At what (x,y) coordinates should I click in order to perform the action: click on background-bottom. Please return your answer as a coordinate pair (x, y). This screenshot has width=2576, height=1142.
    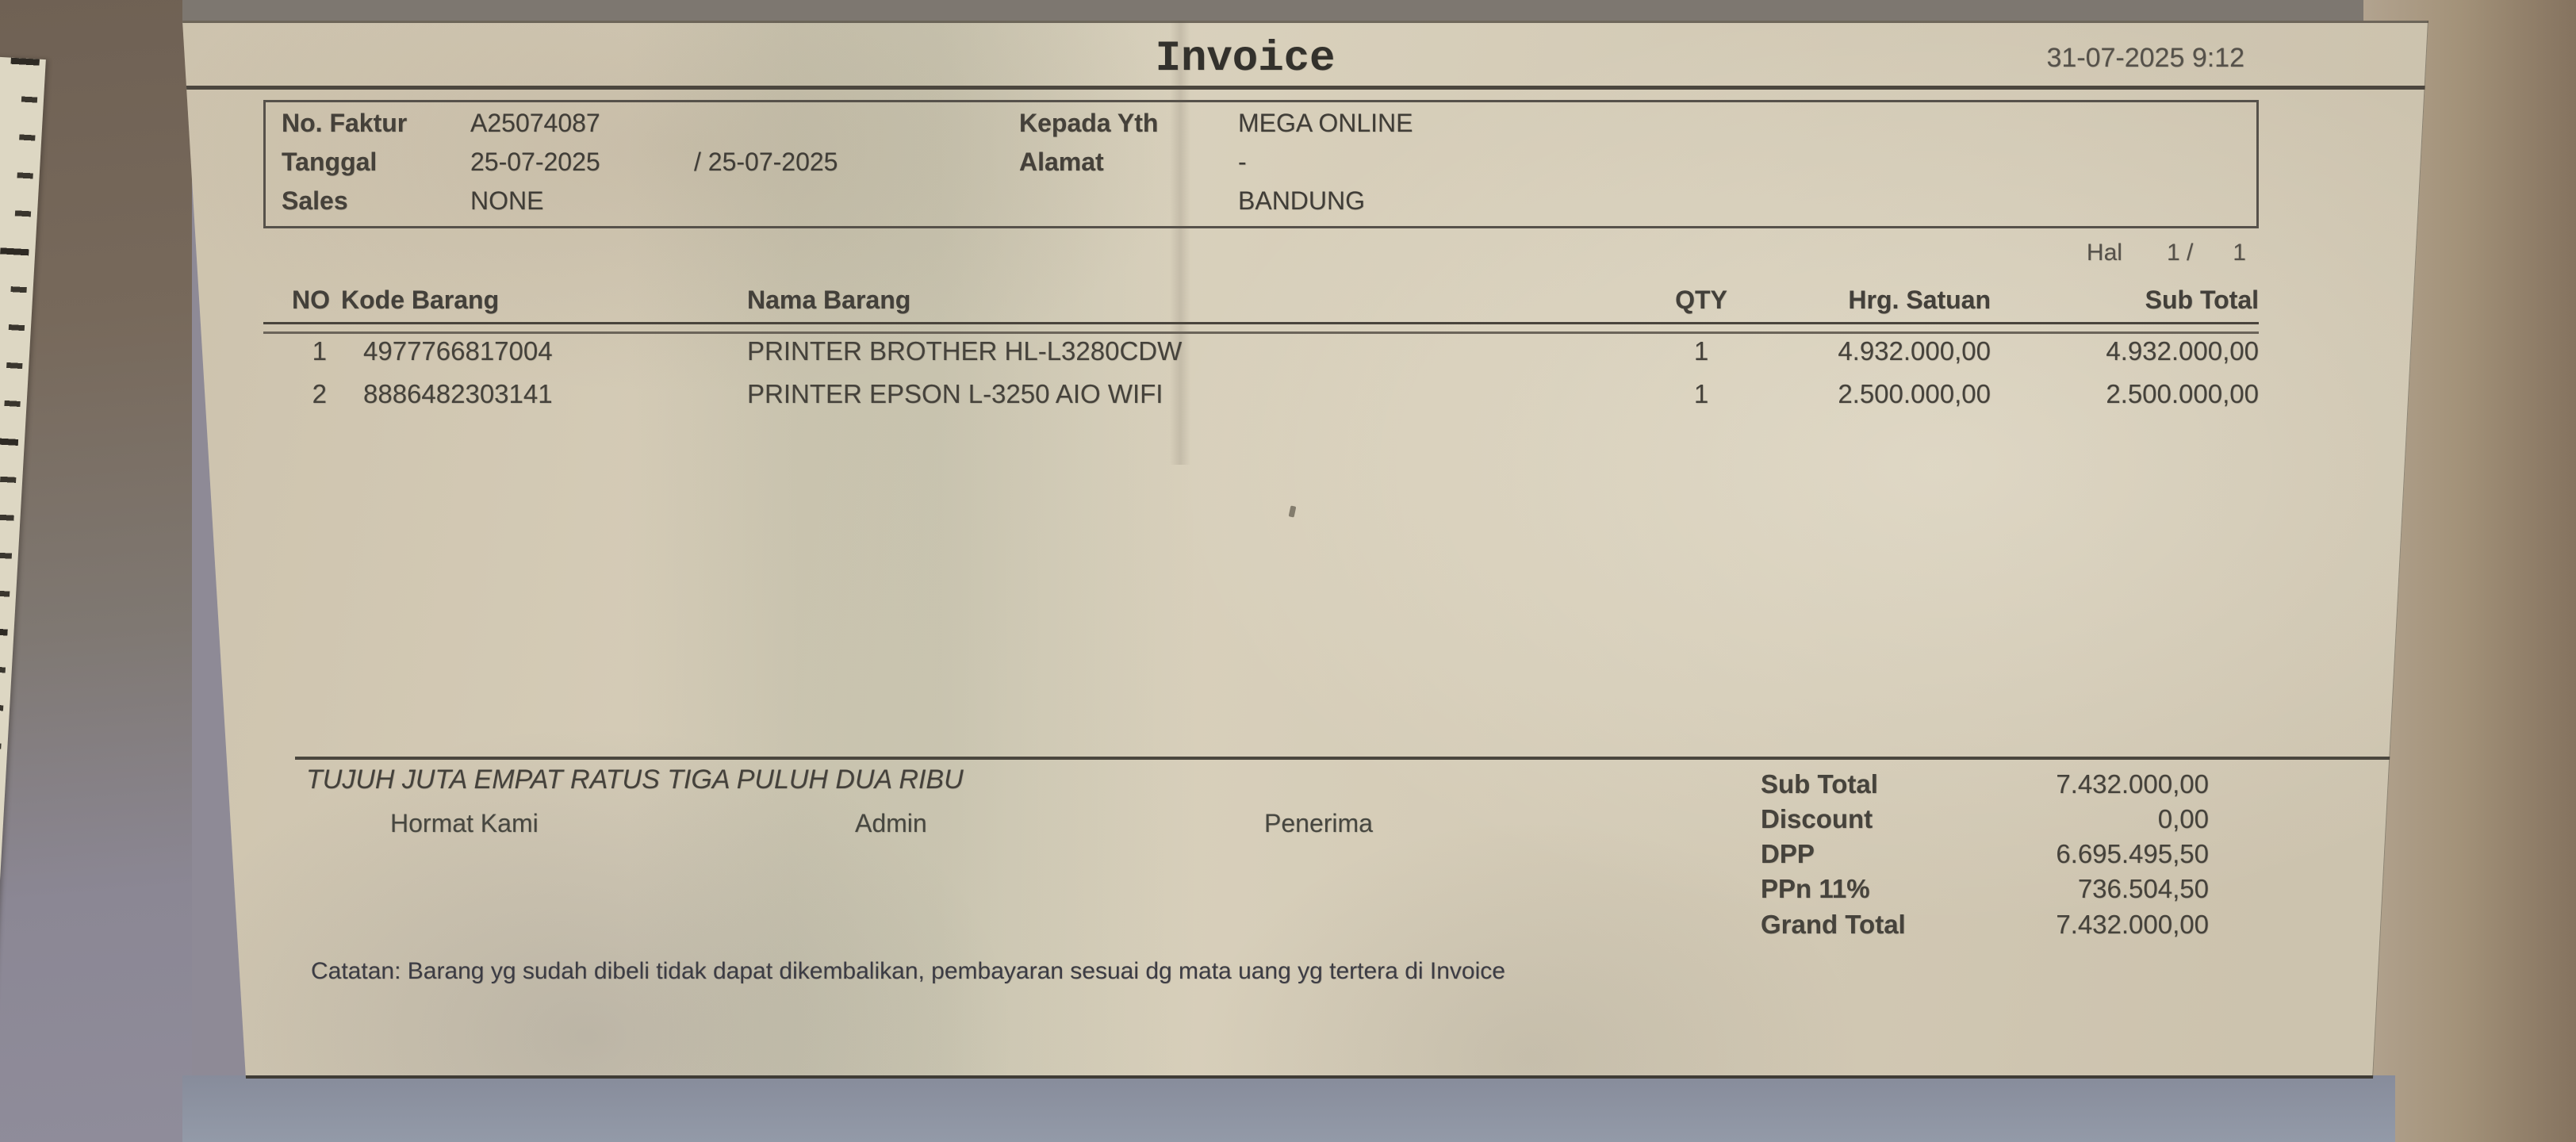
    Looking at the image, I should click on (1288, 1108).